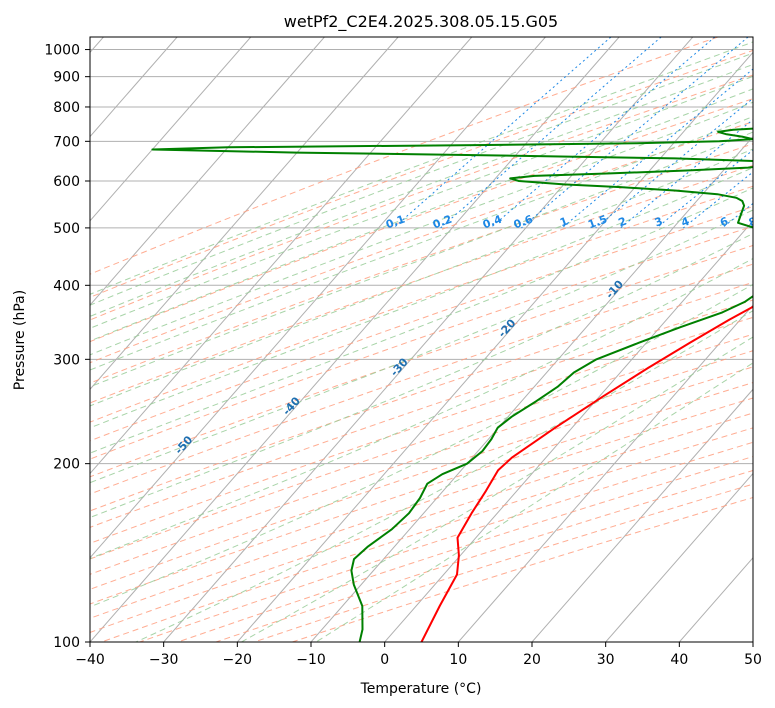  I want to click on mixing-ratio-label: 1, so click(564, 222).